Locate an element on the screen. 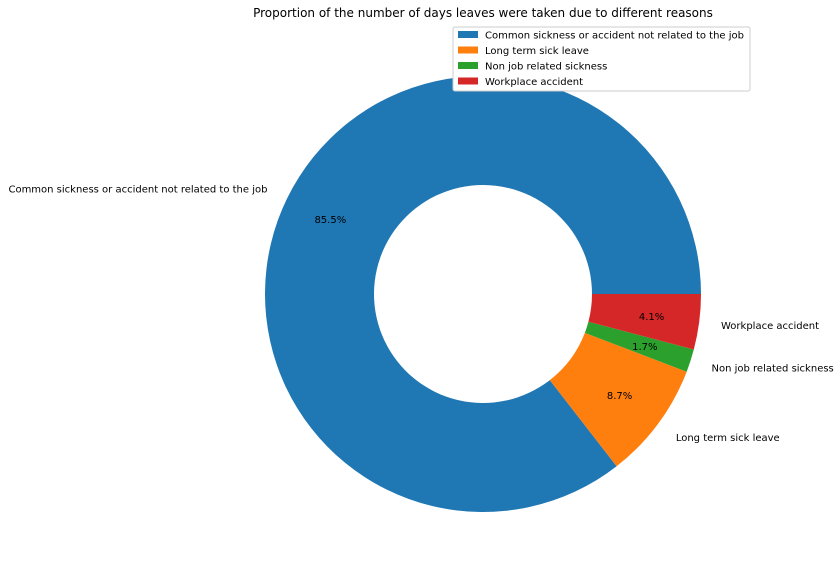  wedge-category-label: Non job related sickness is located at coordinates (772, 368).